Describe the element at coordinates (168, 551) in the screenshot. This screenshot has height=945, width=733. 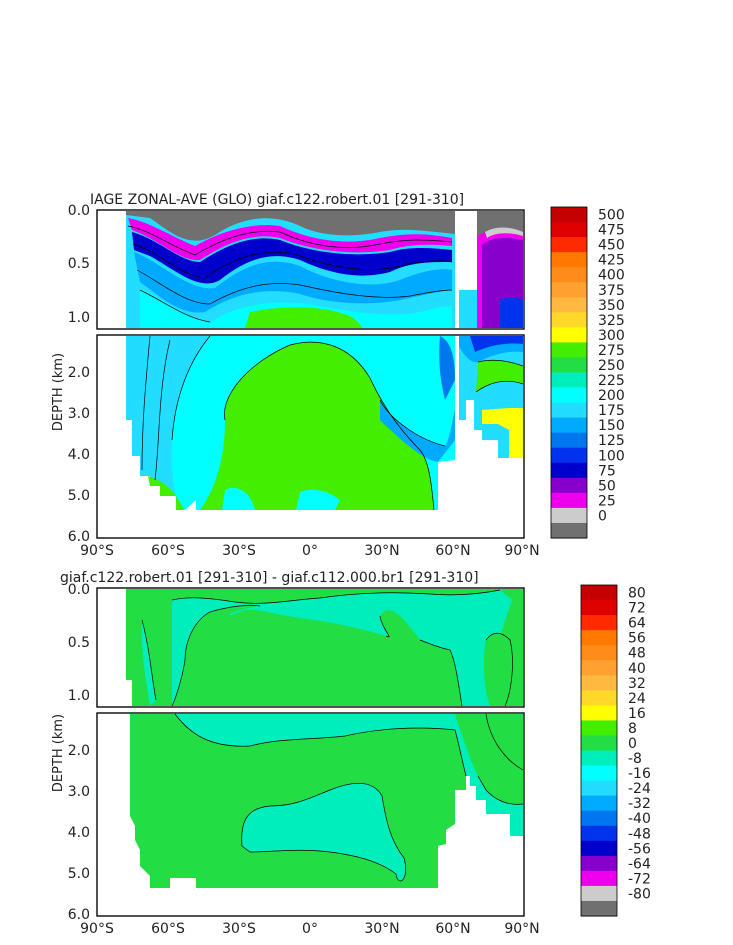
I see `top-x-tick: 60°S` at that location.